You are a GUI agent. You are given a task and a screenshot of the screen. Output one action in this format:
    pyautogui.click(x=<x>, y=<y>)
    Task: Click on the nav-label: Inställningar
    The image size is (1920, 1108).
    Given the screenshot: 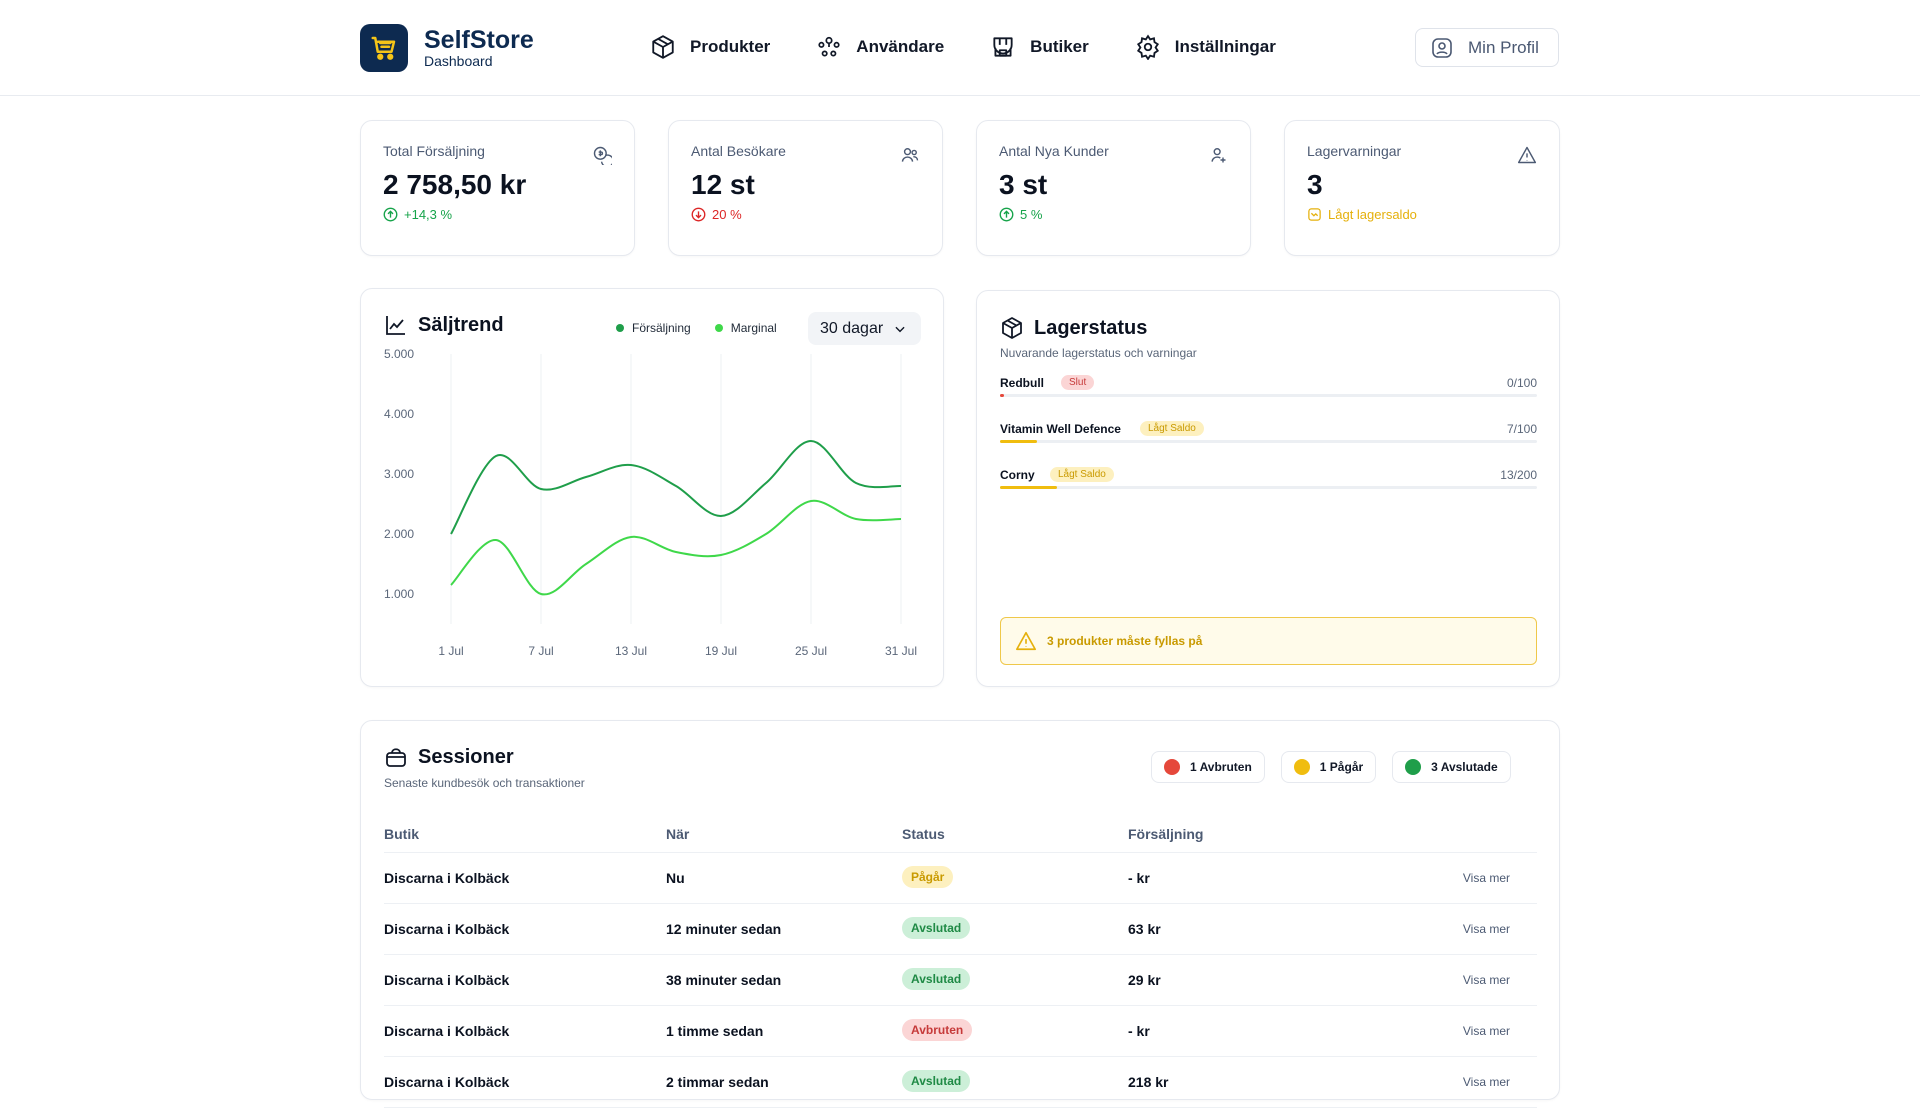 What is the action you would take?
    pyautogui.click(x=1225, y=46)
    